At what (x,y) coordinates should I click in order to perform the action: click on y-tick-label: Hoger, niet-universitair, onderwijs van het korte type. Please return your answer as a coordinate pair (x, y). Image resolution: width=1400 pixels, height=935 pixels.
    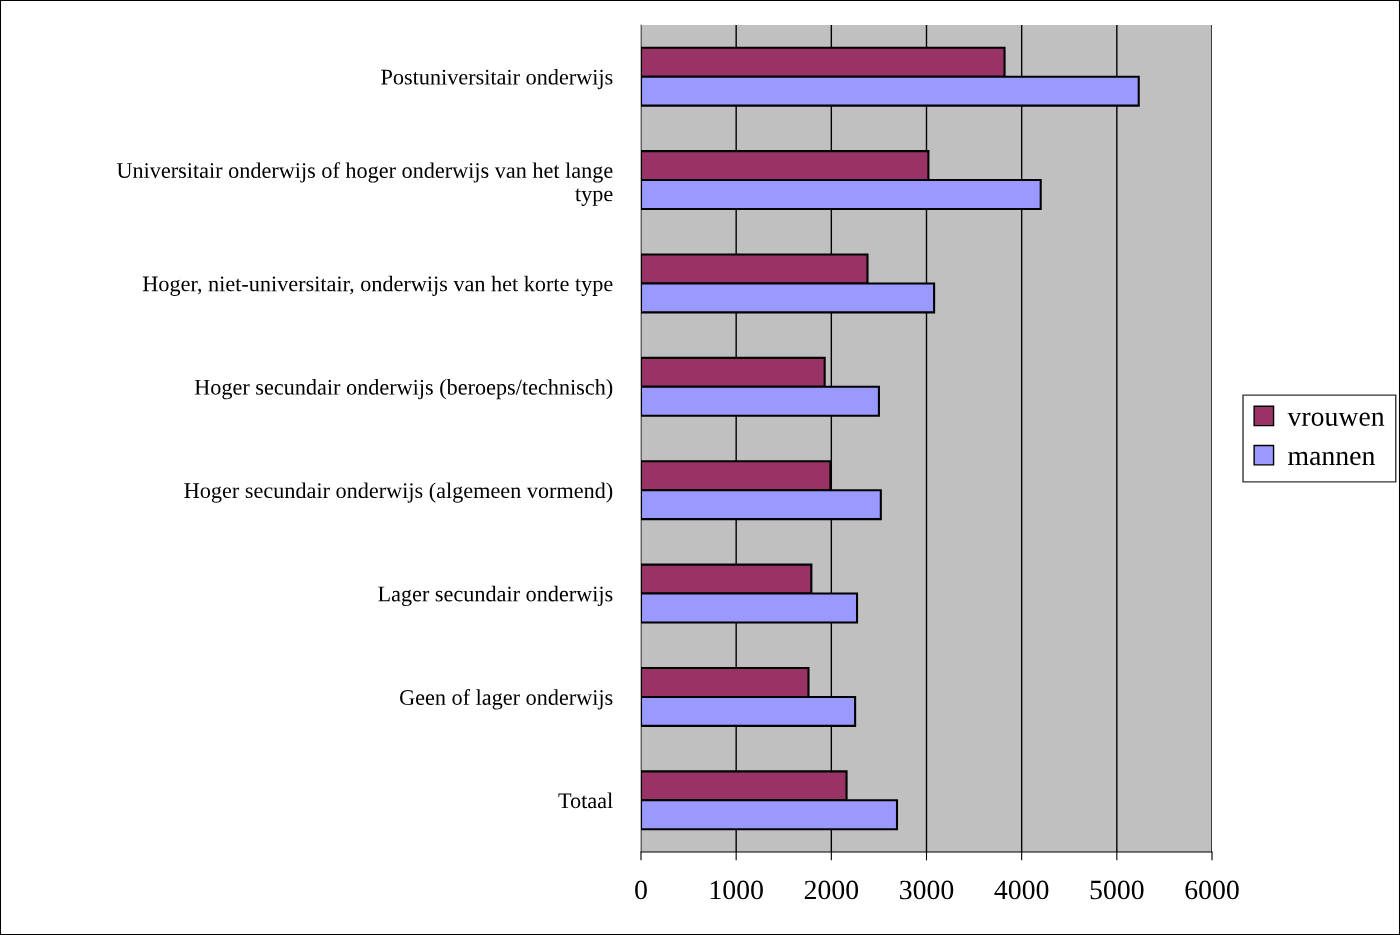
    Looking at the image, I should click on (377, 285).